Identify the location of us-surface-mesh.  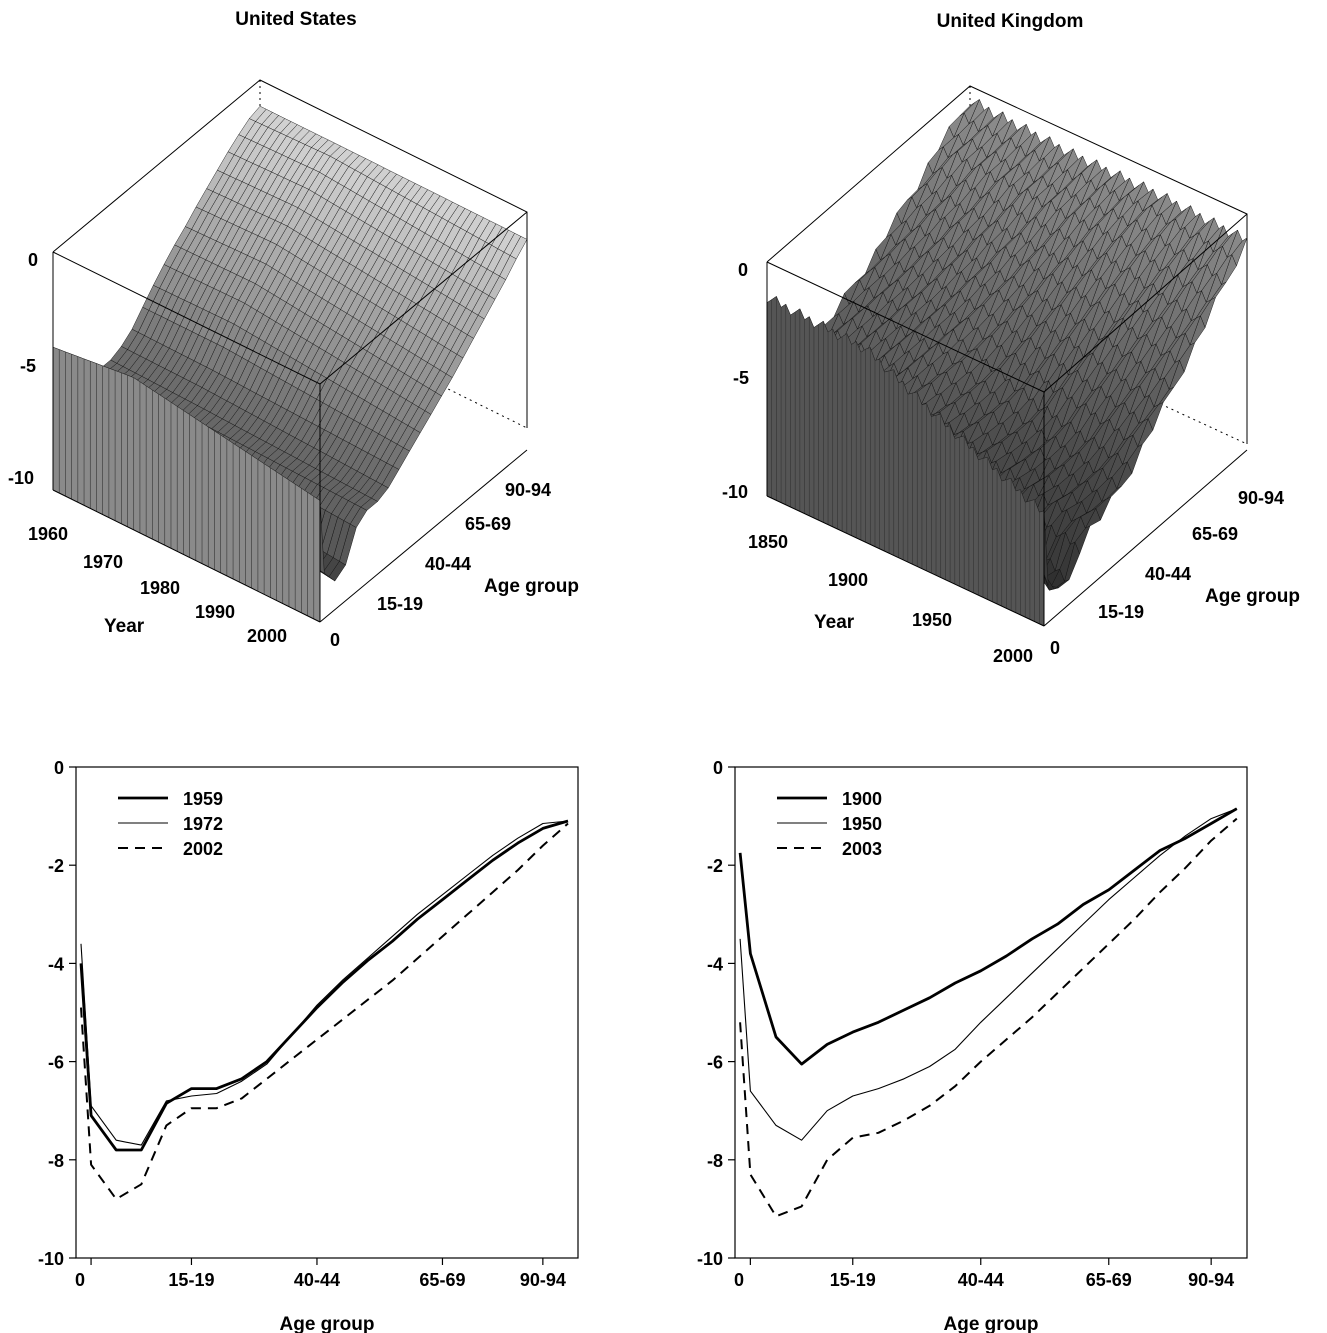
(290, 364).